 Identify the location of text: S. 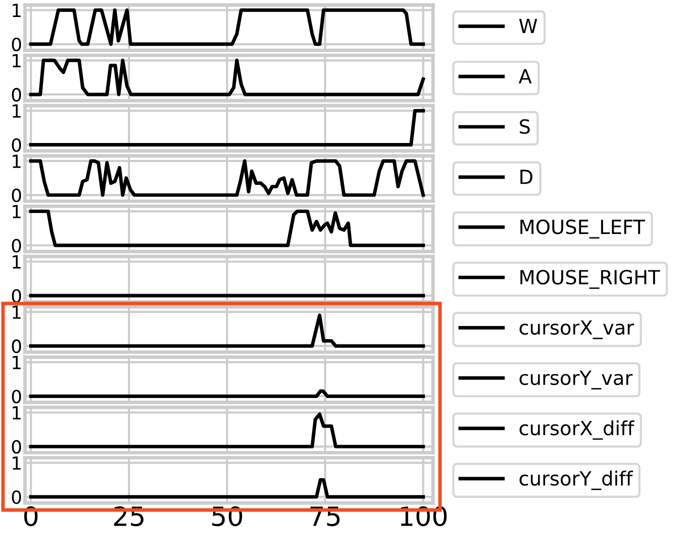
(525, 126).